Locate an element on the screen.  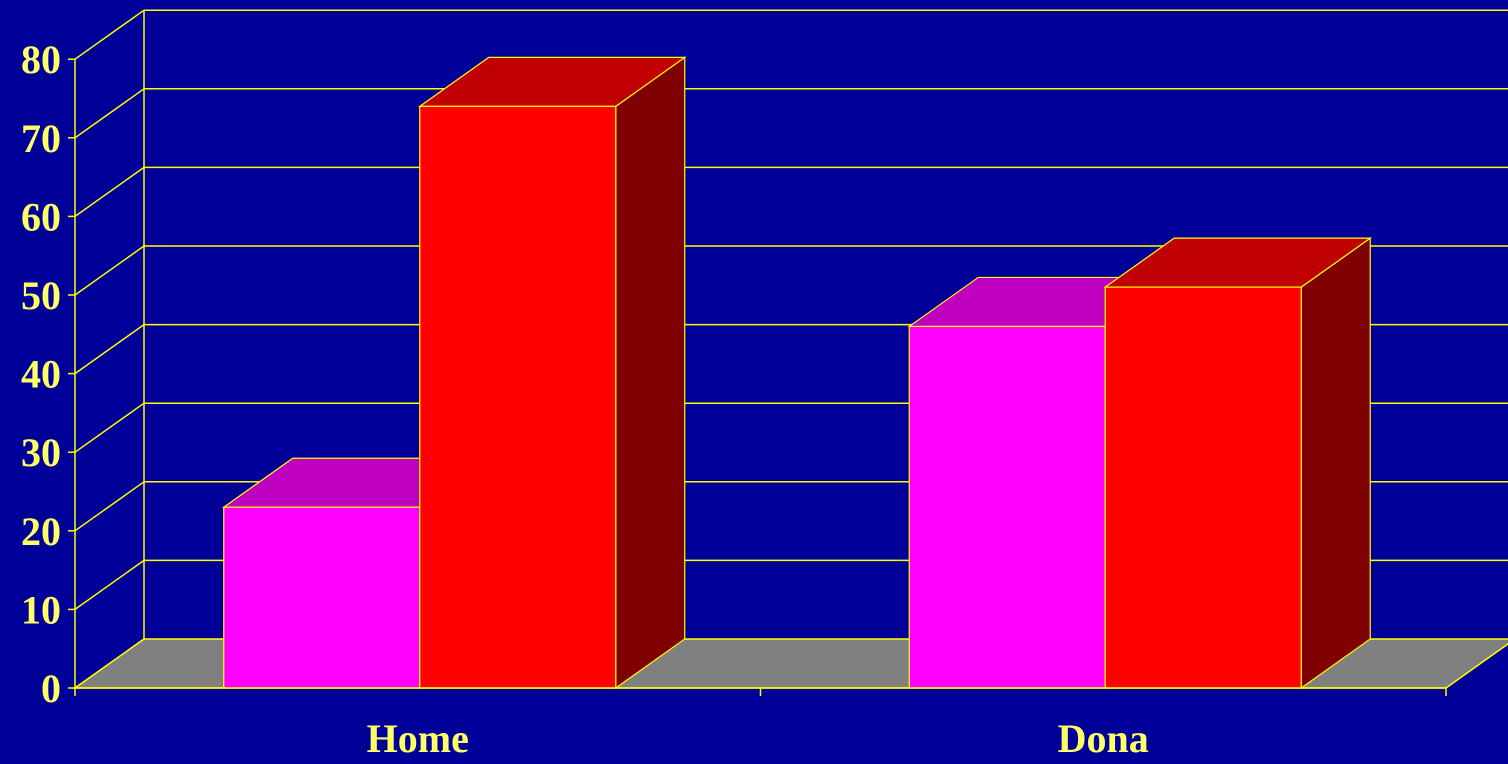
y-tick-label-50: 50 is located at coordinates (41, 295).